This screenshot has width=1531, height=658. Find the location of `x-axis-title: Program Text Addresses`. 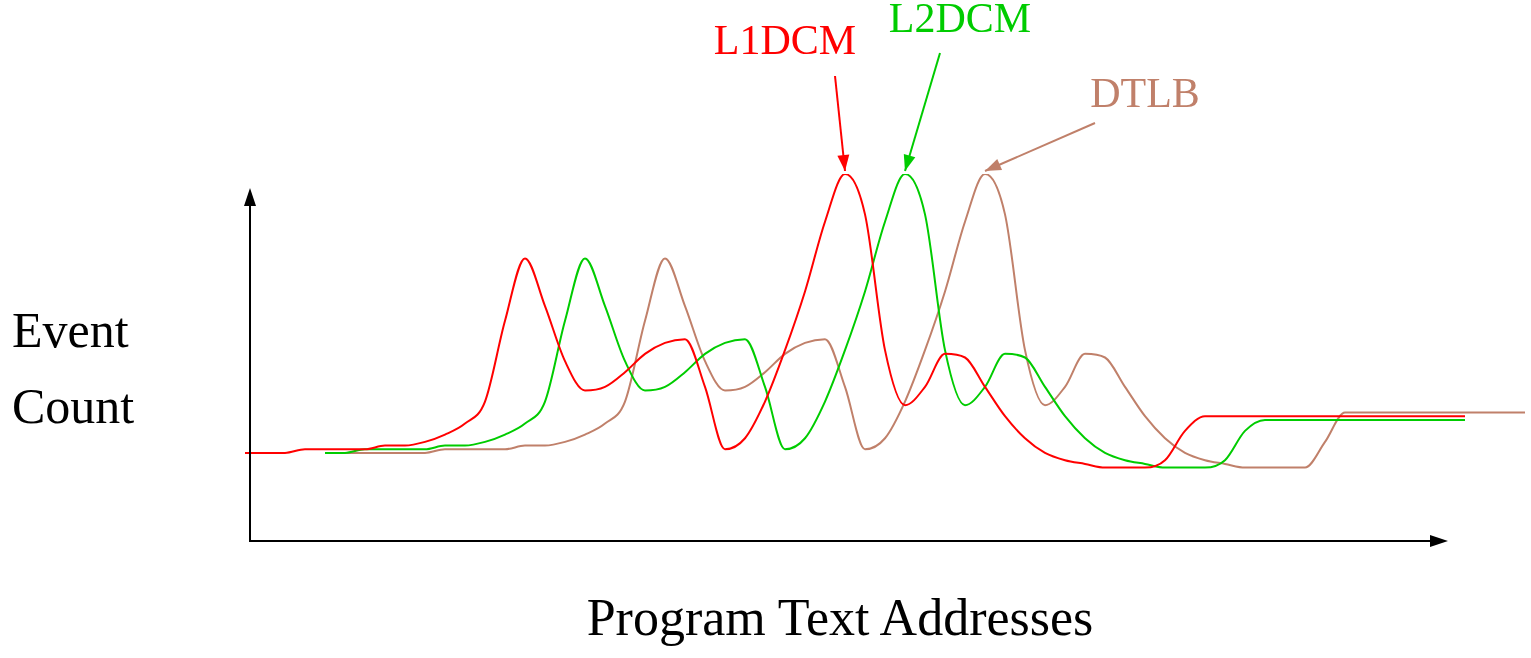

x-axis-title: Program Text Addresses is located at coordinates (840, 618).